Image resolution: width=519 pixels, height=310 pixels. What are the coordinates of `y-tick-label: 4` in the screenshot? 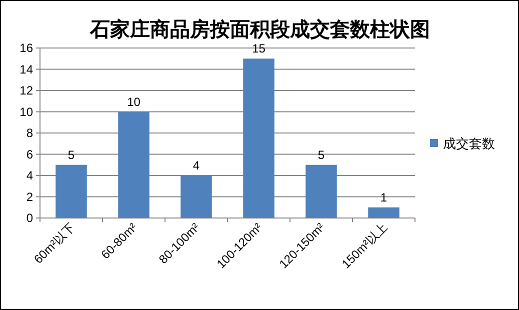 It's located at (30, 175).